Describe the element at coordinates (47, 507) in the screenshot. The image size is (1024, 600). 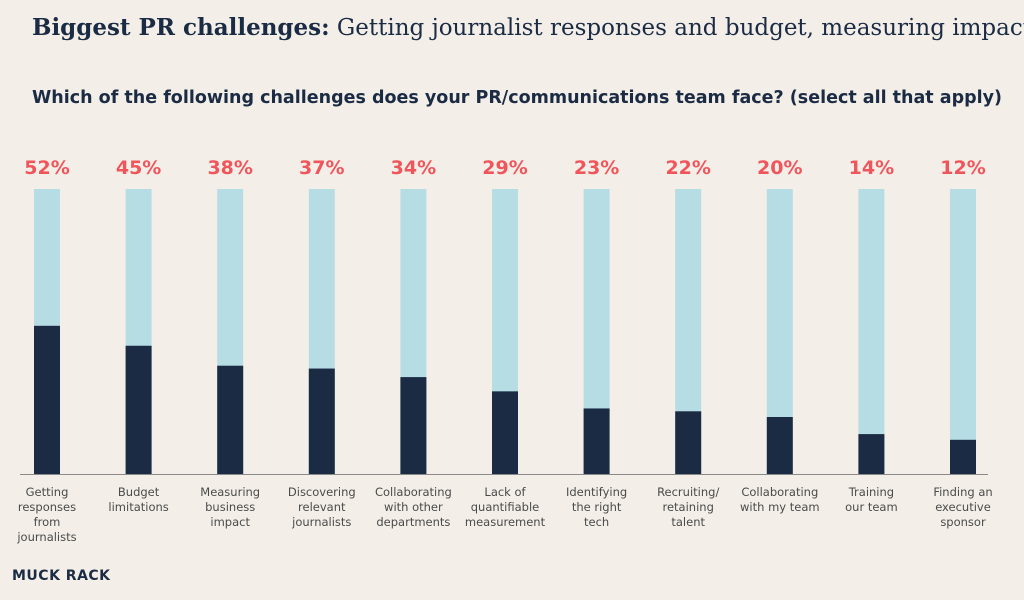
I see `category-label-line: responses` at that location.